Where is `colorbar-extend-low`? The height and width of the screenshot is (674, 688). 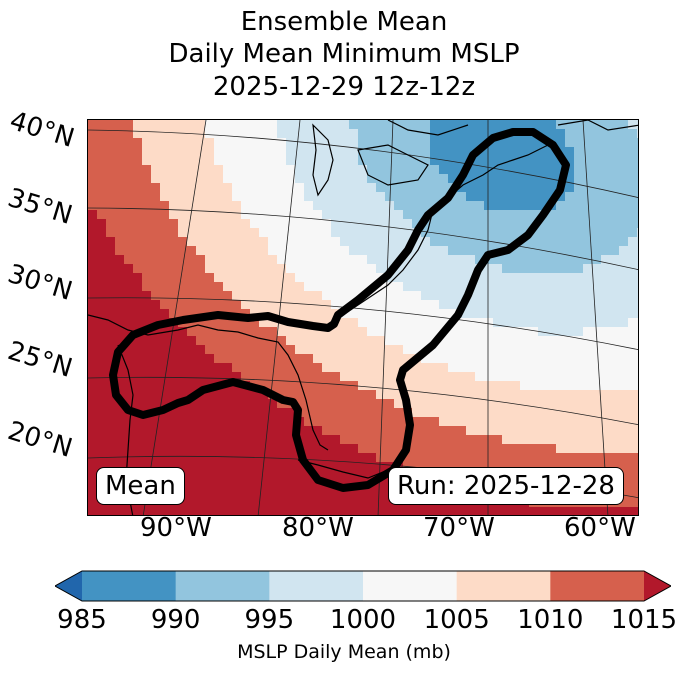 colorbar-extend-low is located at coordinates (68, 586).